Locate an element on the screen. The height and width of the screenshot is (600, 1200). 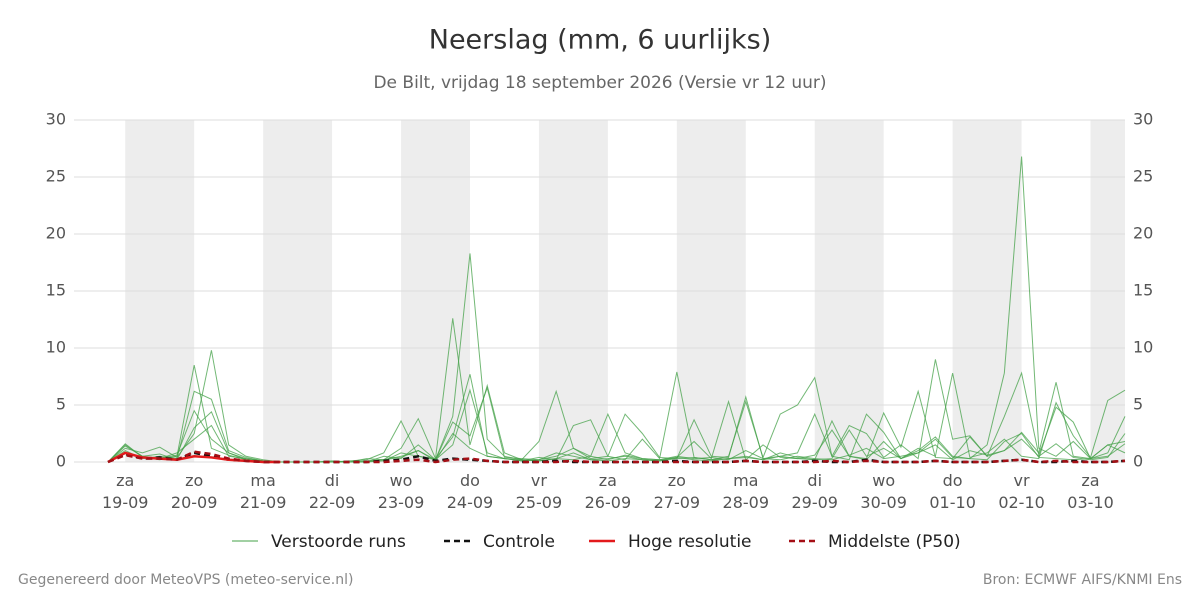
y2-tick-label: 0 is located at coordinates (1138, 461).